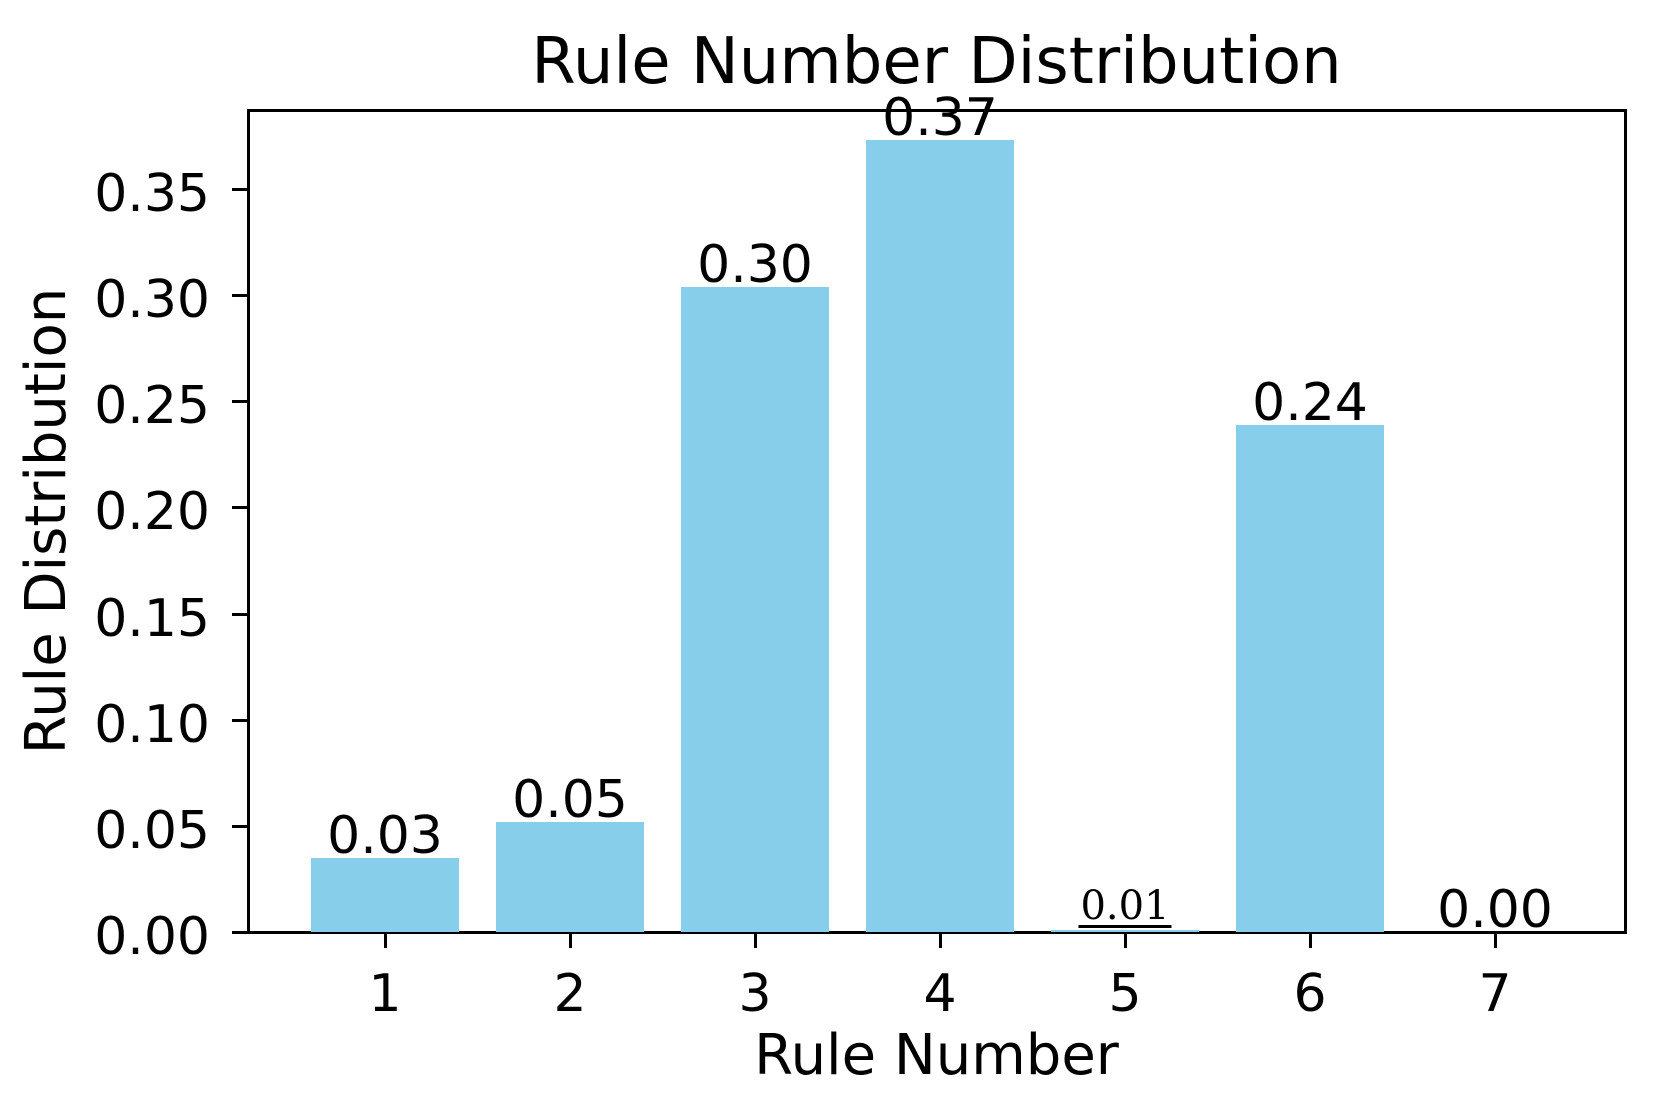  Describe the element at coordinates (1125, 994) in the screenshot. I see `x-tick-label: 5` at that location.